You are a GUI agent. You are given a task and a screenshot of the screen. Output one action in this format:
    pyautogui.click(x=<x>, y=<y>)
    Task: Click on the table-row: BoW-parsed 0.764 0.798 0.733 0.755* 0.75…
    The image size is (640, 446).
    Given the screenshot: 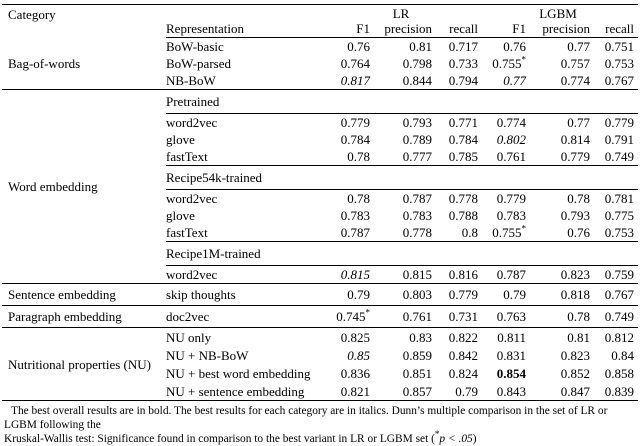 What is the action you would take?
    pyautogui.click(x=320, y=63)
    